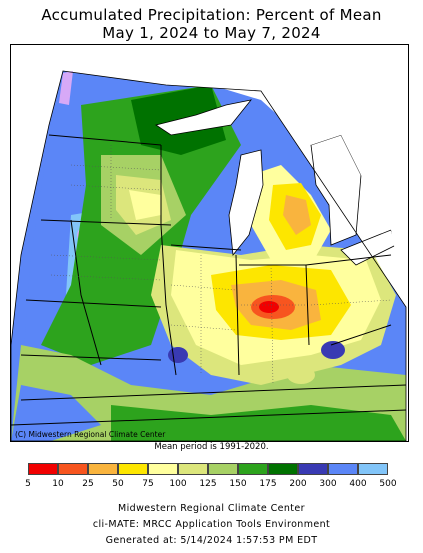 Image resolution: width=423 pixels, height=553 pixels. I want to click on footer-generated: Generated at: 5/14/2024 1:57:53 PM EDT, so click(211, 540).